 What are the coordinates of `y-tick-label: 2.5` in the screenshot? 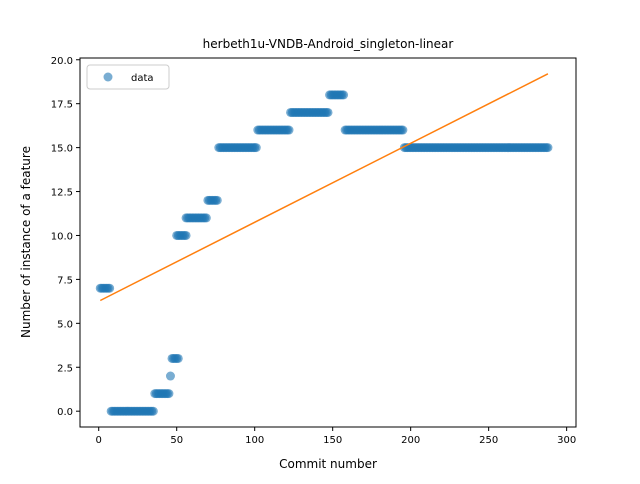 It's located at (65, 368).